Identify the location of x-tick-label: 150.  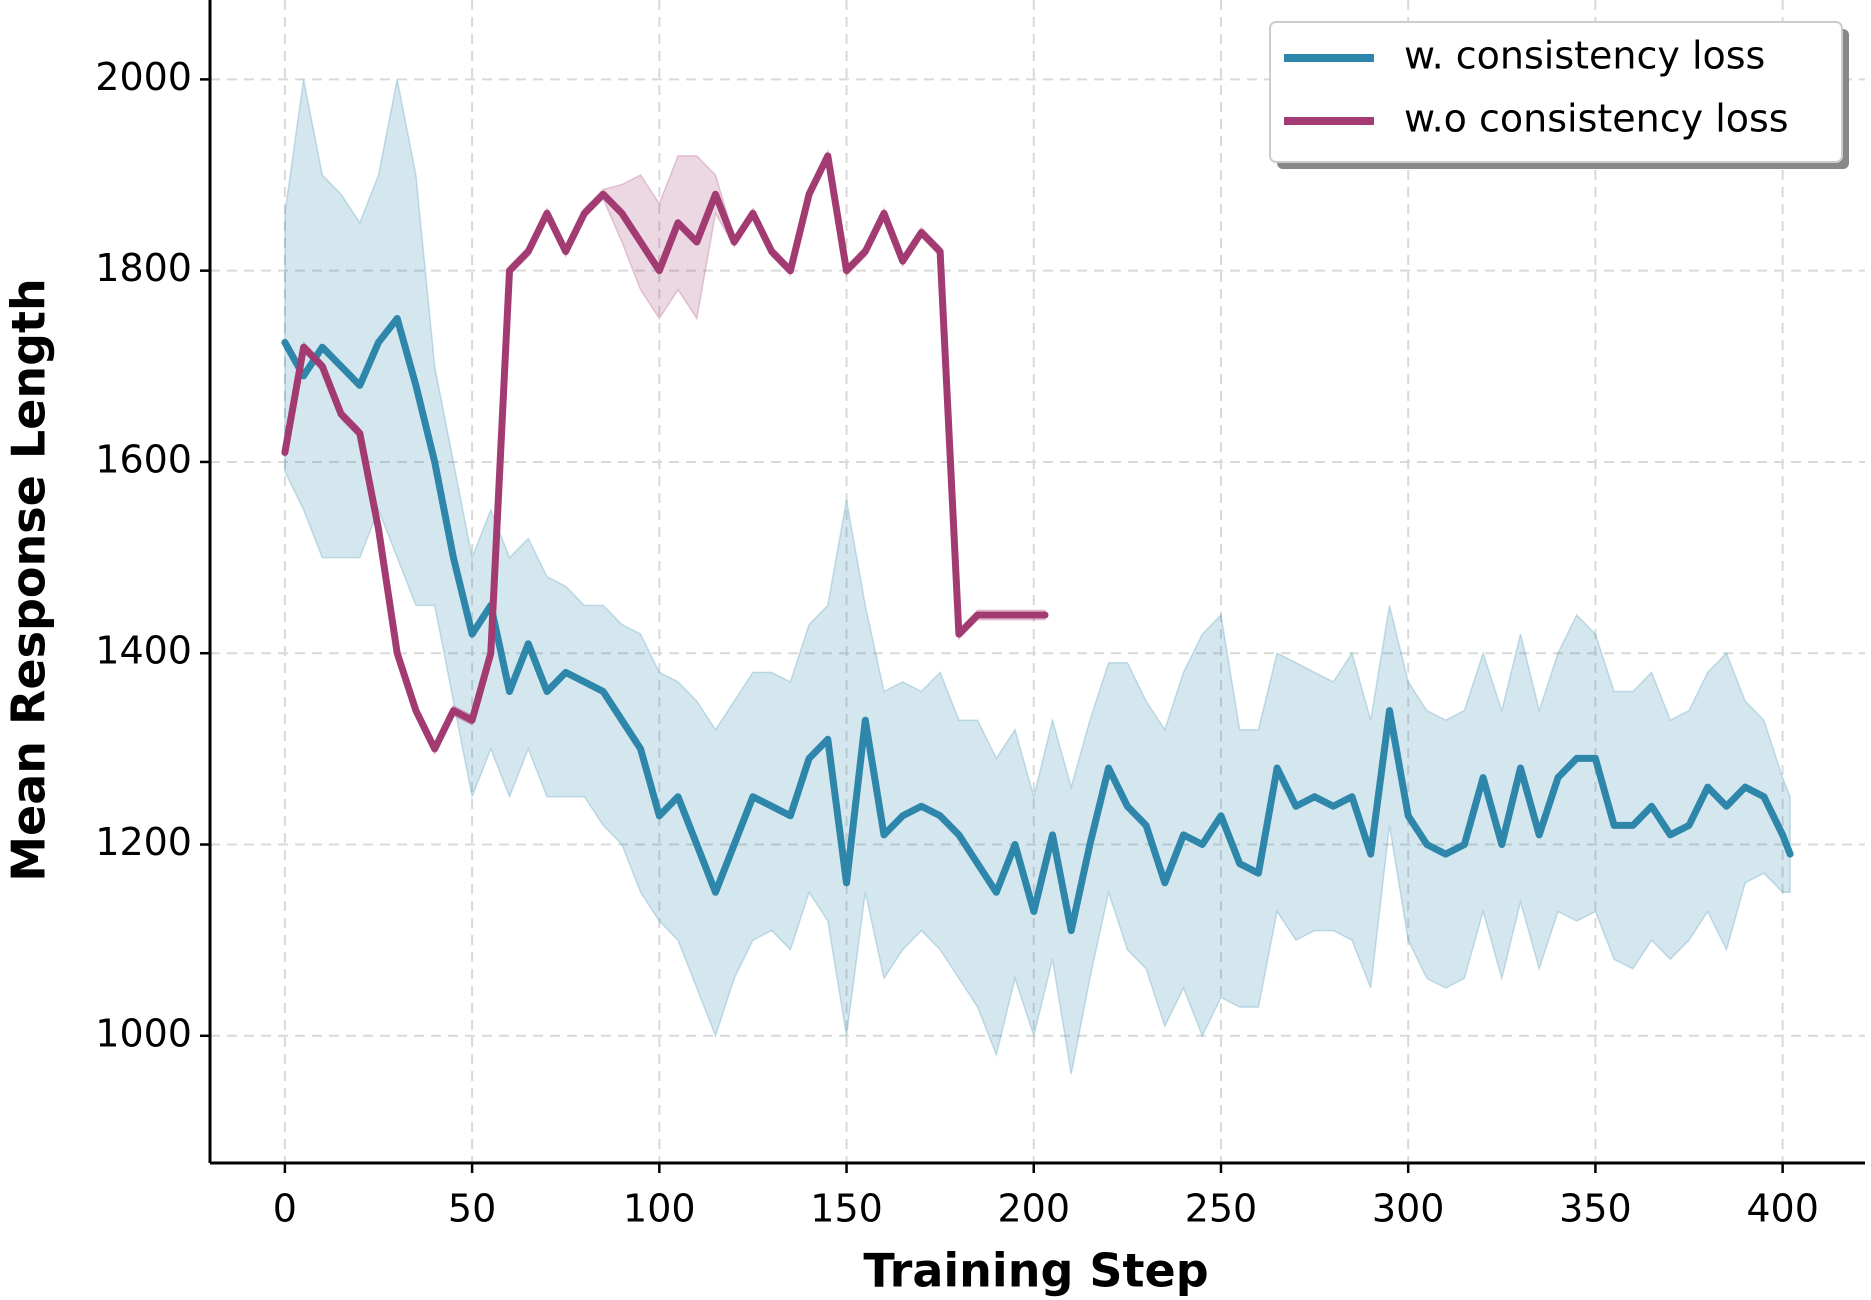
(846, 1209).